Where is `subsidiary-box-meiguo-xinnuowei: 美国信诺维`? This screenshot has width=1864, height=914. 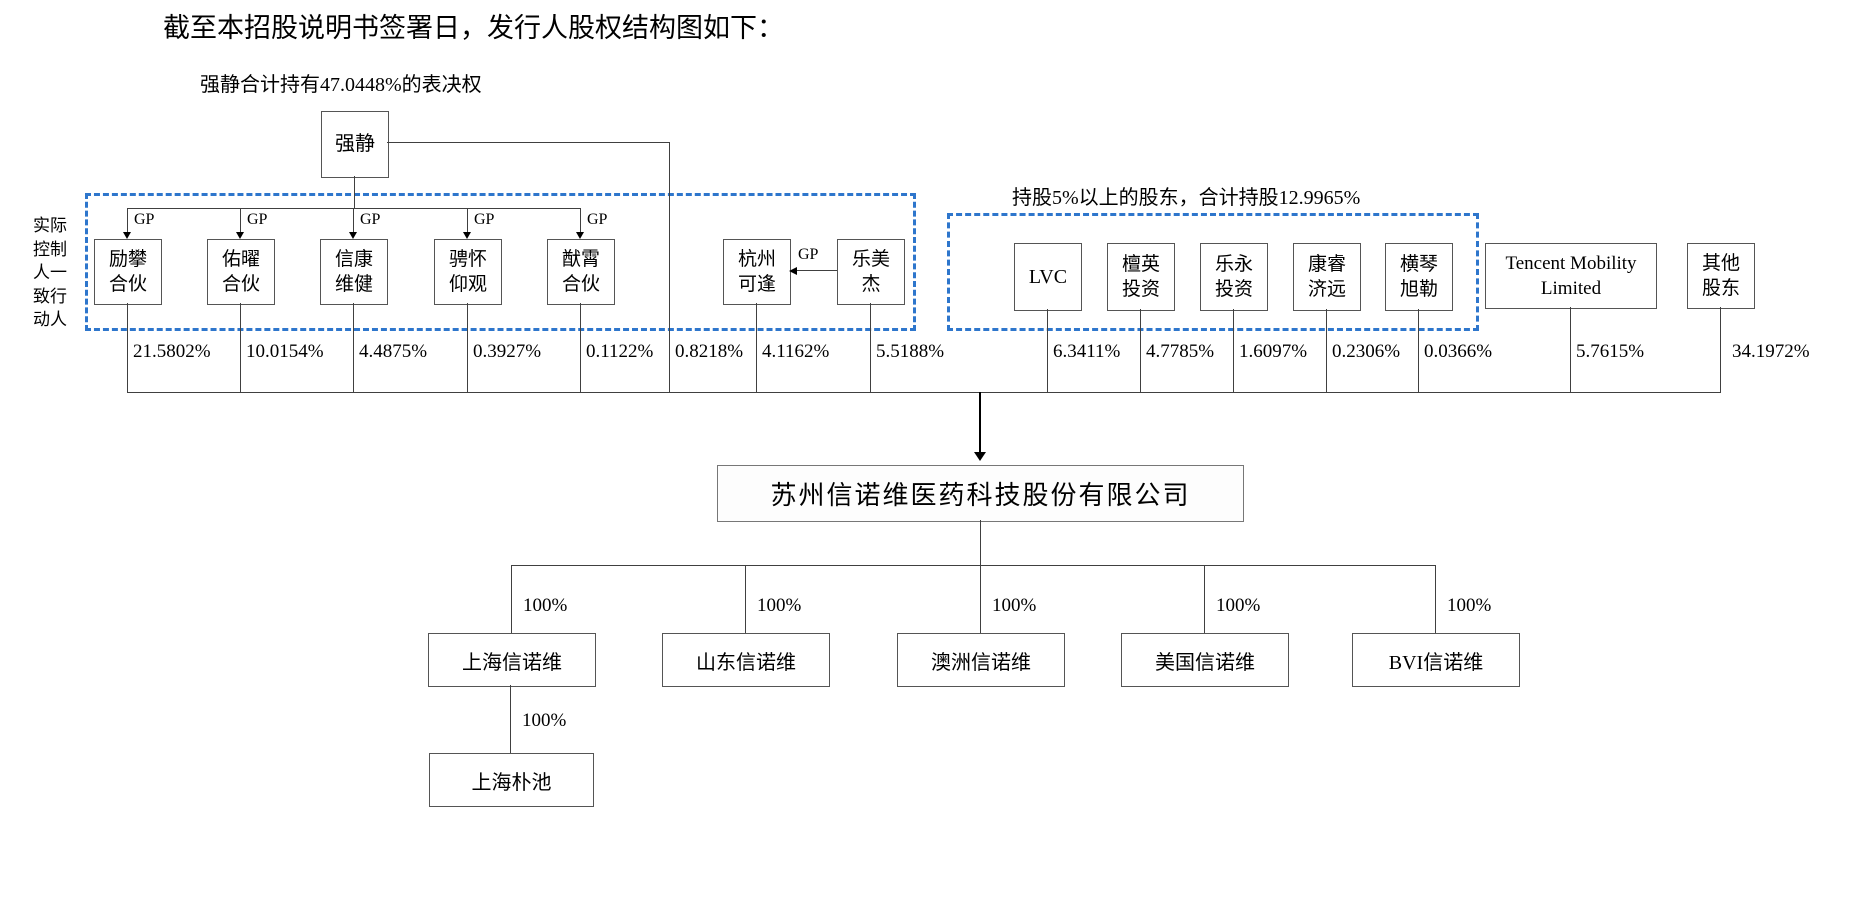 subsidiary-box-meiguo-xinnuowei: 美国信诺维 is located at coordinates (1205, 660).